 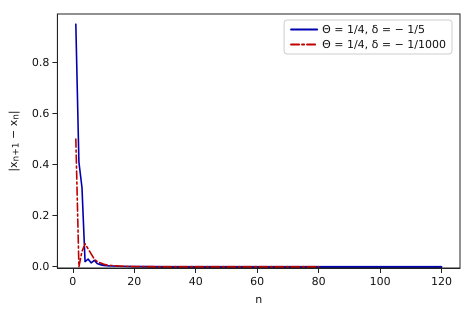 I want to click on y-tick-label: 0.8, so click(x=41, y=63).